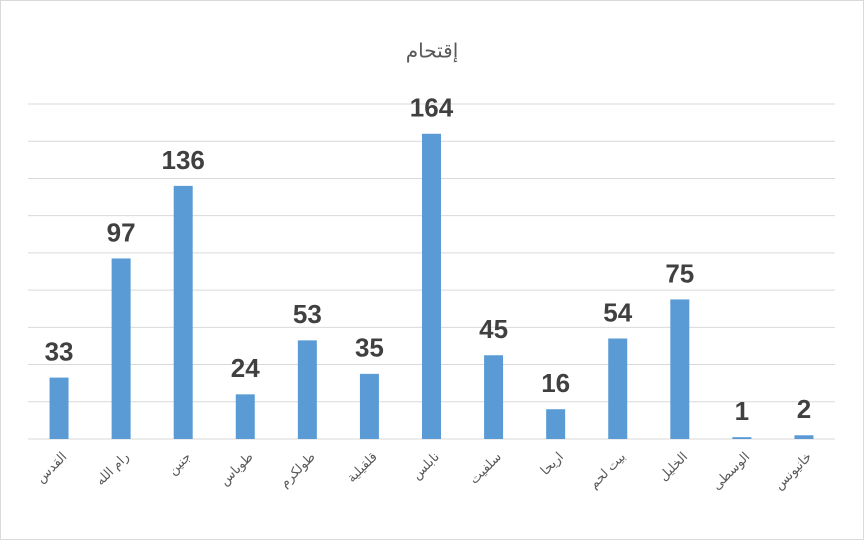  What do you see at coordinates (804, 409) in the screenshot?
I see `data-label: 2` at bounding box center [804, 409].